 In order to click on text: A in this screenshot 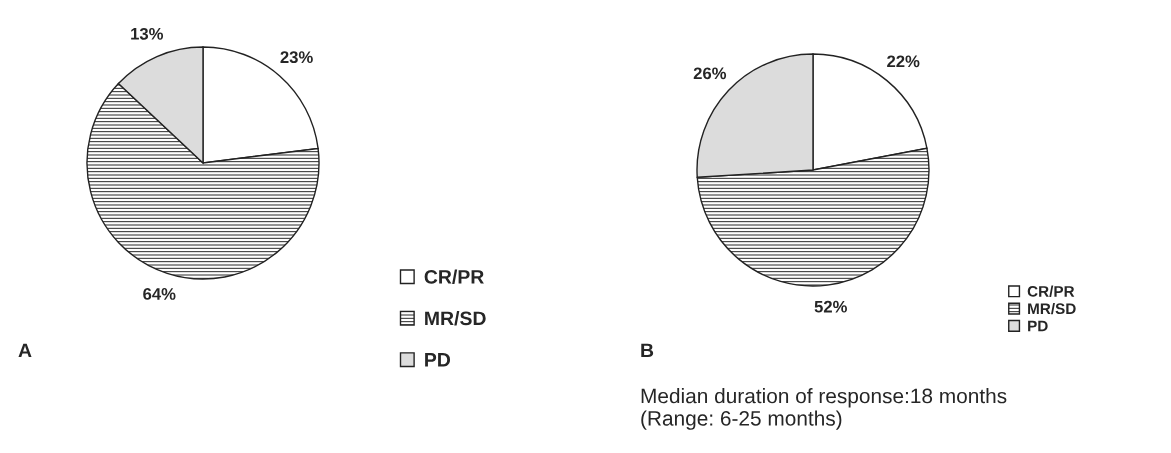, I will do `click(25, 350)`.